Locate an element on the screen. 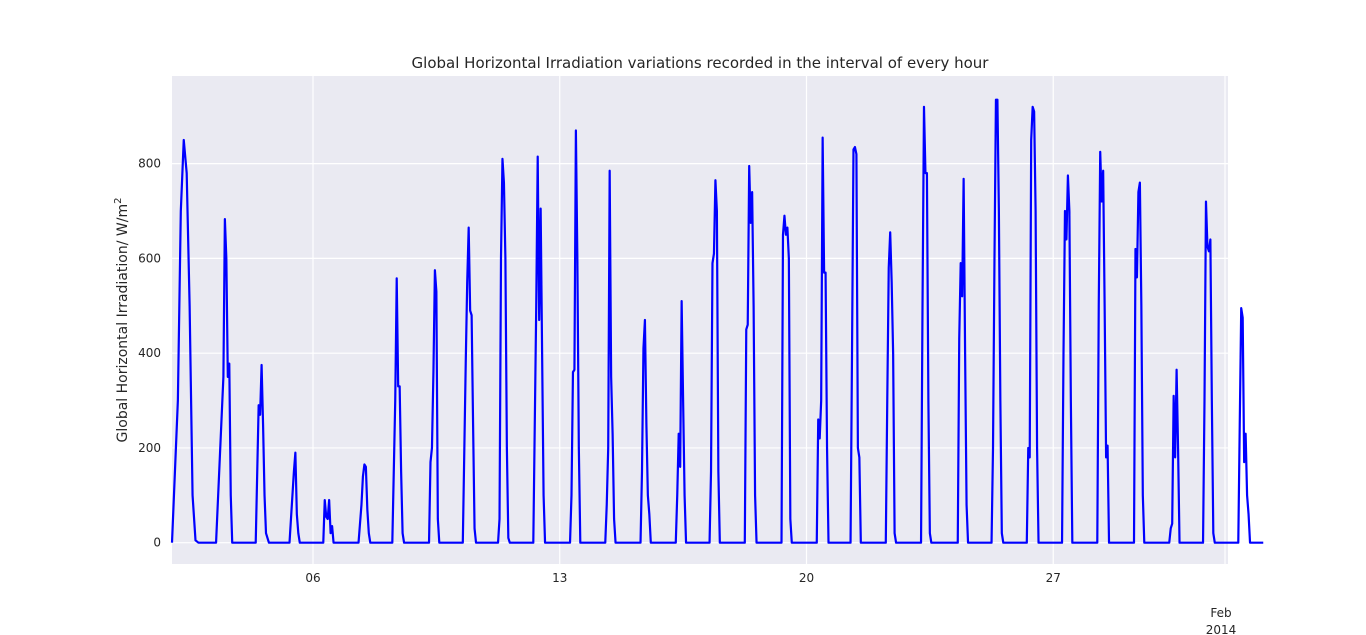 This screenshot has height=635, width=1366. x-tick-label: 27 is located at coordinates (1053, 578).